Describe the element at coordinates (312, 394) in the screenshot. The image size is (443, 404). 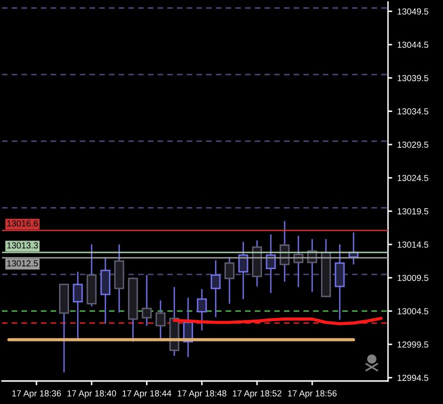
I see `x-tick-label: 17 Apr 18:56` at that location.